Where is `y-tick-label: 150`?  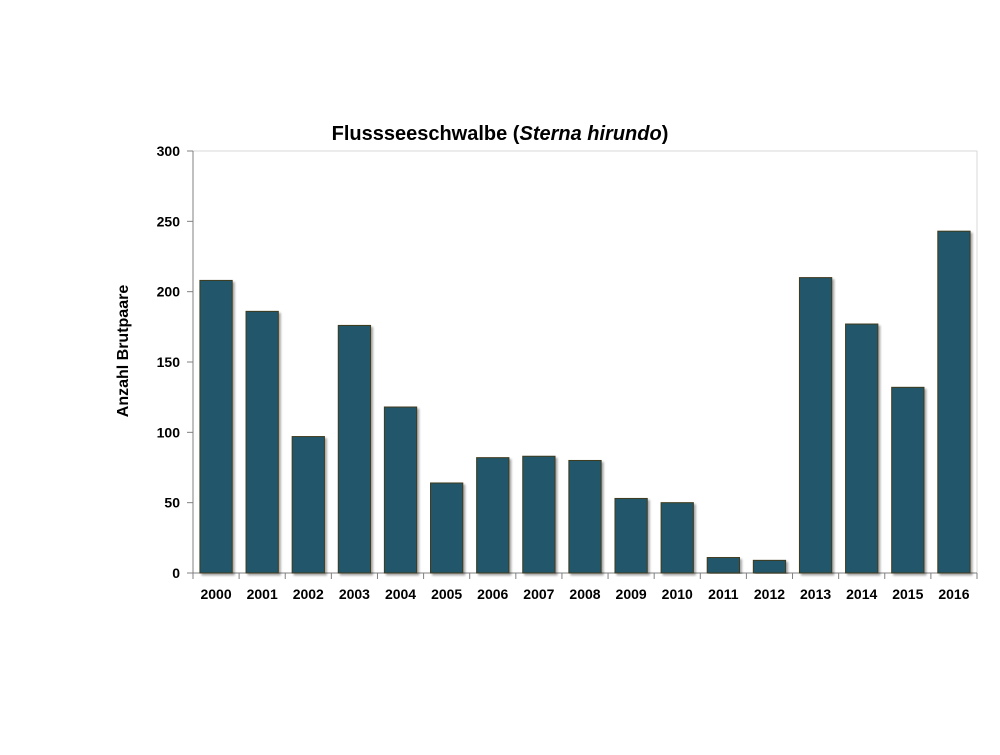 y-tick-label: 150 is located at coordinates (169, 362).